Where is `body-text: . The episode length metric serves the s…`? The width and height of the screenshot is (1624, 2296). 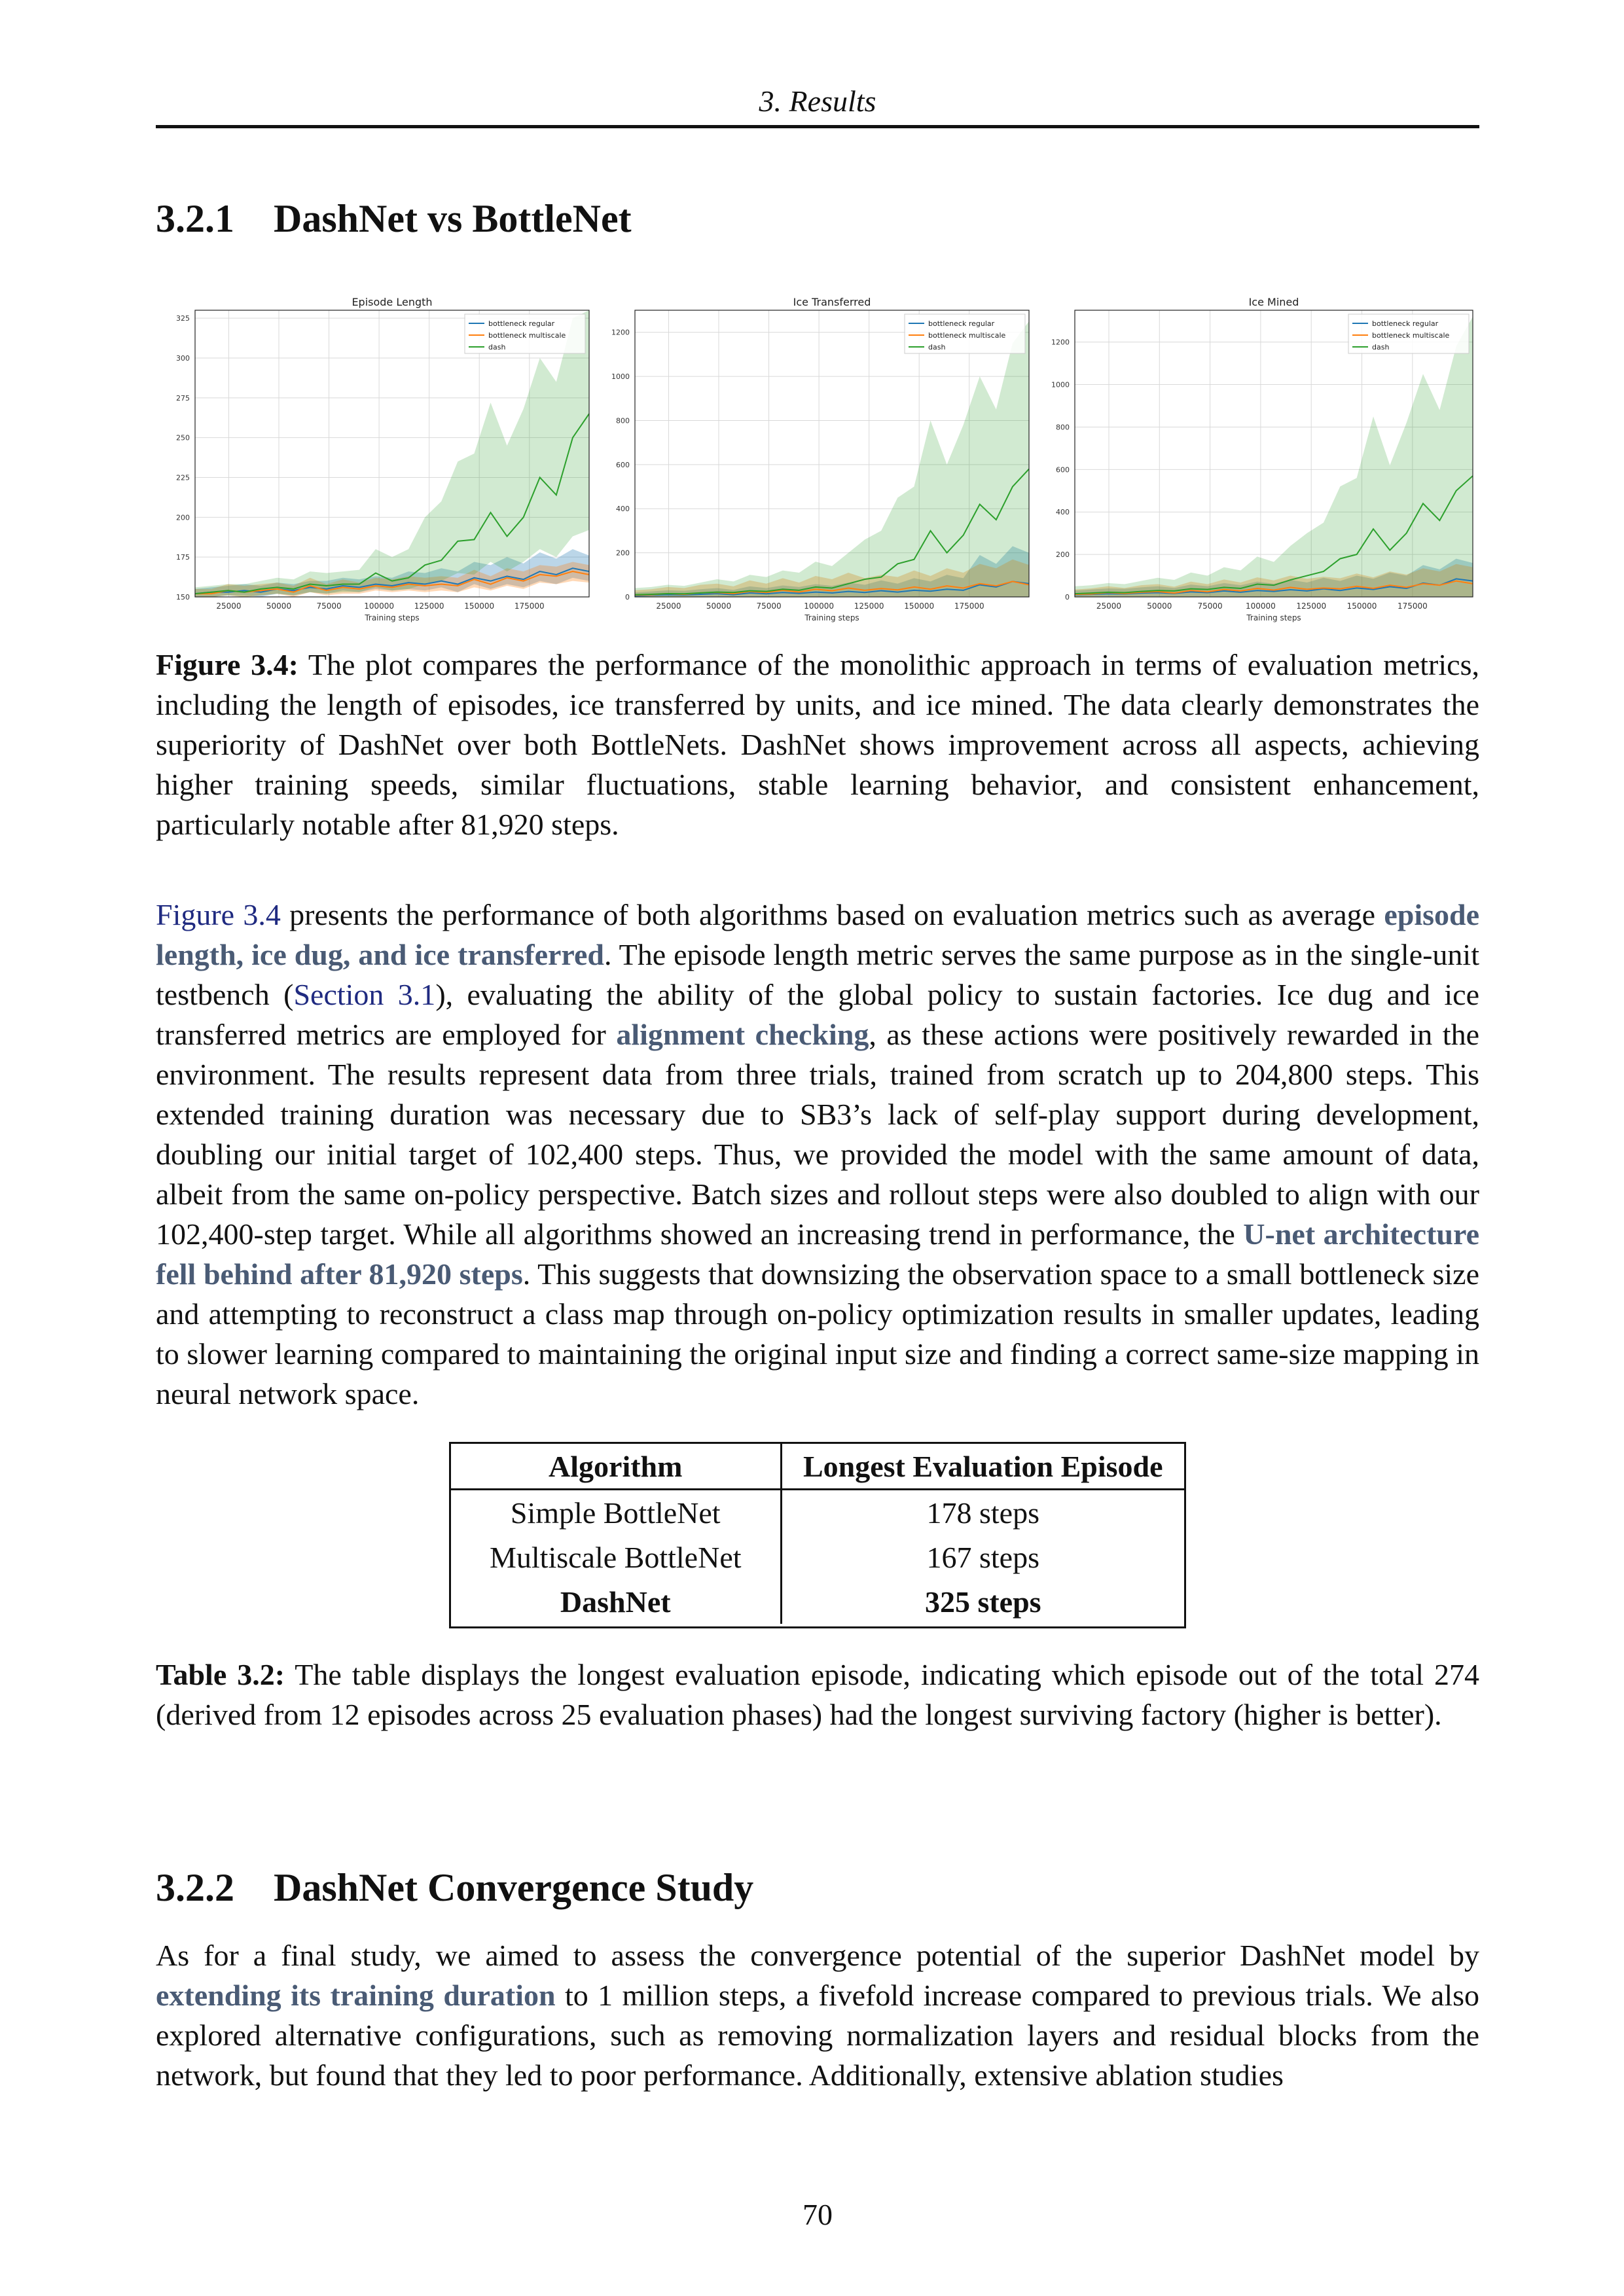 body-text: . The episode length metric serves the s… is located at coordinates (817, 974).